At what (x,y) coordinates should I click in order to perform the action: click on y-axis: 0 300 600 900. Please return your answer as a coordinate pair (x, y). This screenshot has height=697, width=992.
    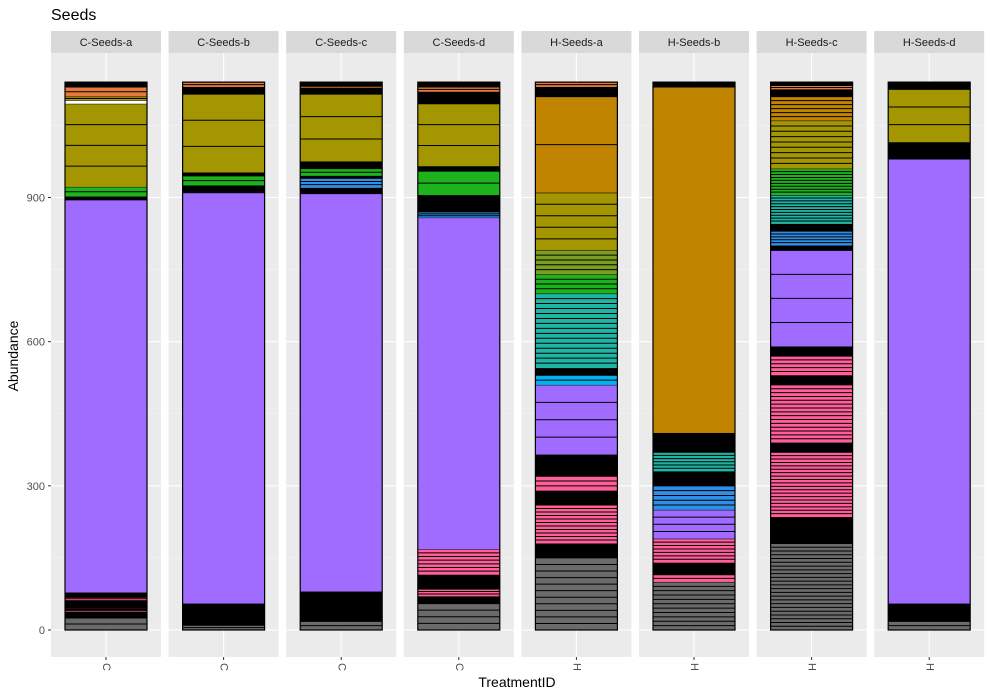
    Looking at the image, I should click on (39, 415).